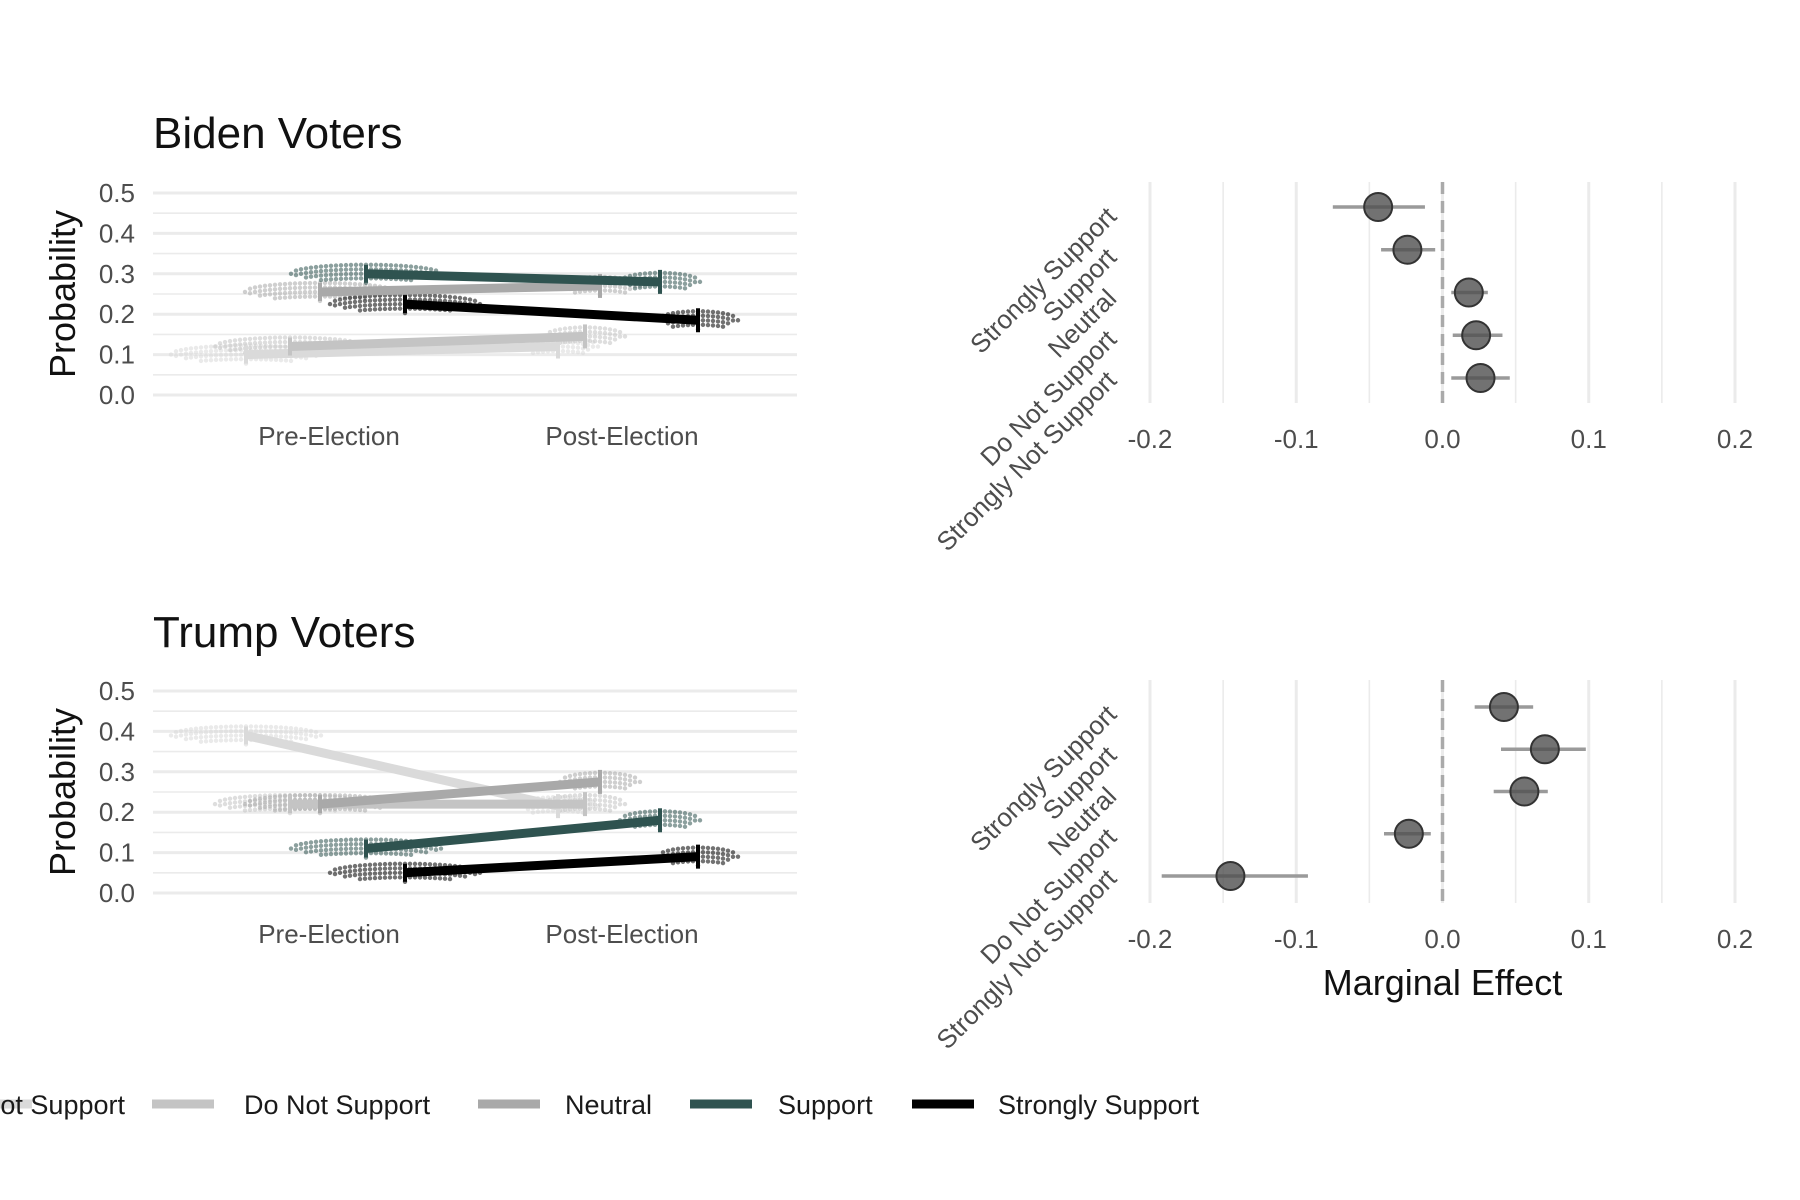 This screenshot has height=1200, width=1800. I want to click on y-tick-label: 0.5, so click(117, 691).